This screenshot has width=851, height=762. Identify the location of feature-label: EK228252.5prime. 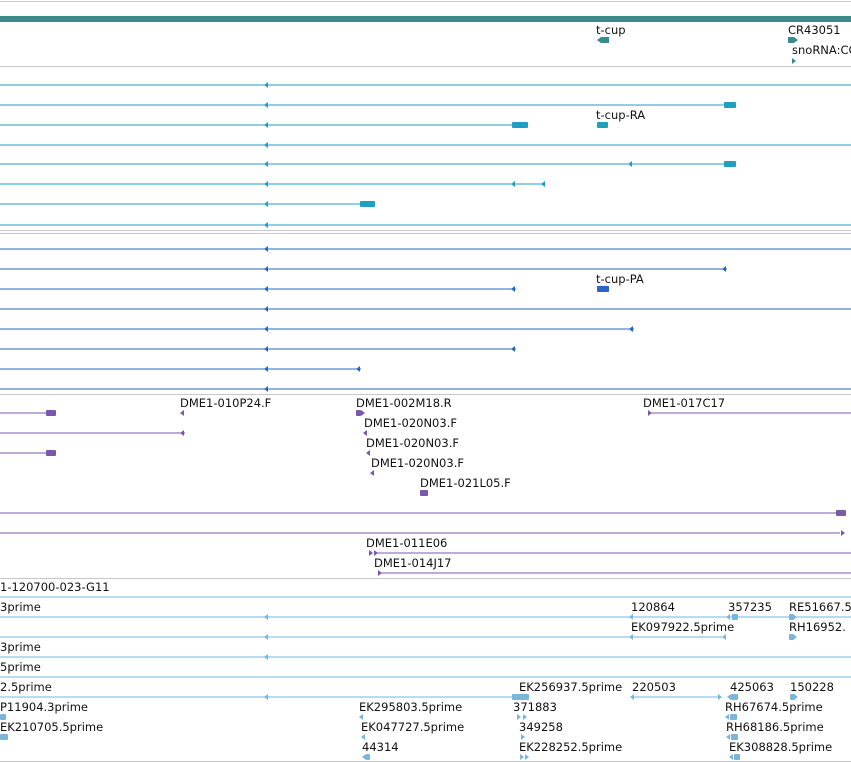
(570, 747).